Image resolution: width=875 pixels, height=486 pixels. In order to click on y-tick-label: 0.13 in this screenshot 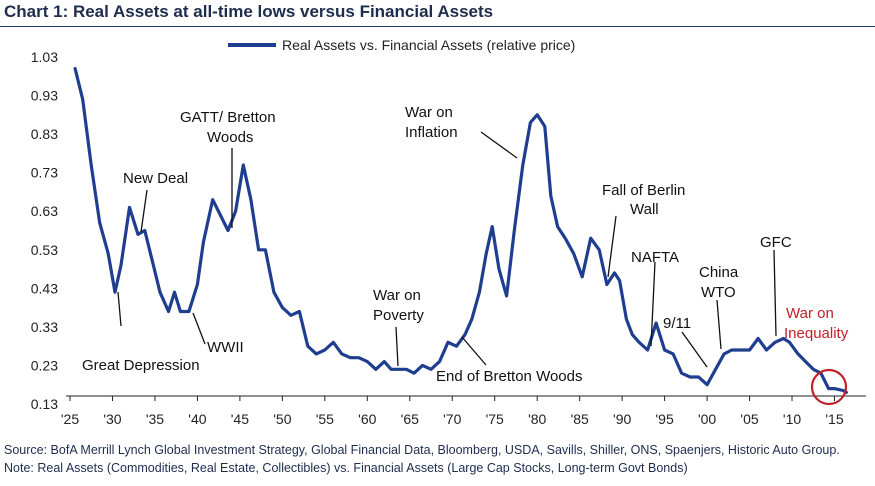, I will do `click(44, 404)`.